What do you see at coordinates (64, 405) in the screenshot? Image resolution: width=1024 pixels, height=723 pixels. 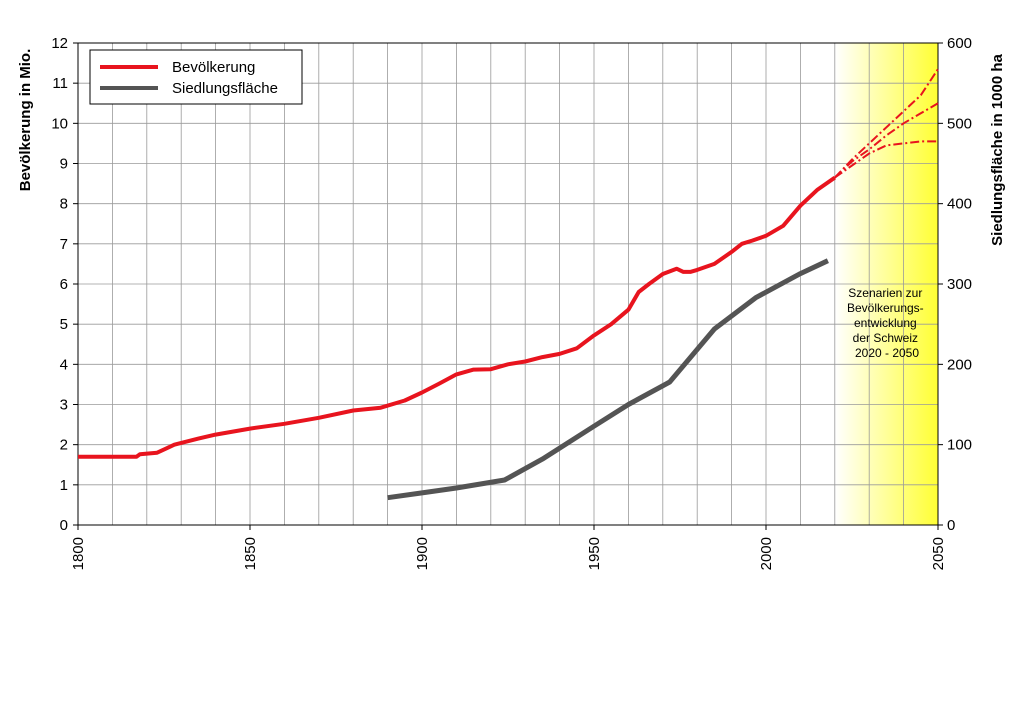 I see `y-left-tick-label: 3` at bounding box center [64, 405].